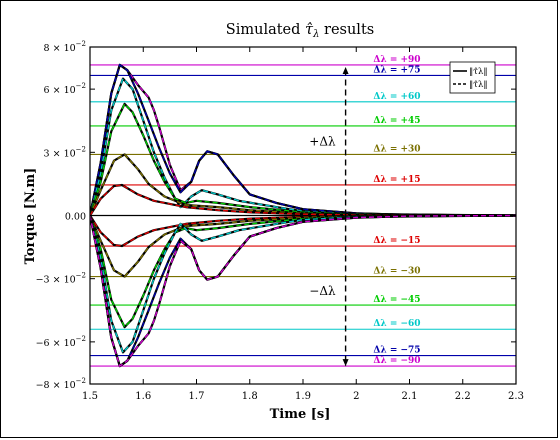  What do you see at coordinates (396, 241) in the screenshot?
I see `reference-line-label: Δλ = −15` at bounding box center [396, 241].